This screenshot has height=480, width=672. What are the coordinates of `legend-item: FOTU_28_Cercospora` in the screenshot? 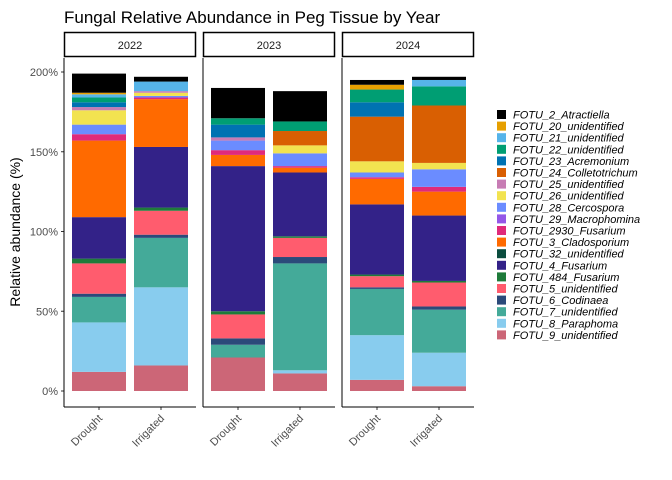 It's located at (560, 208).